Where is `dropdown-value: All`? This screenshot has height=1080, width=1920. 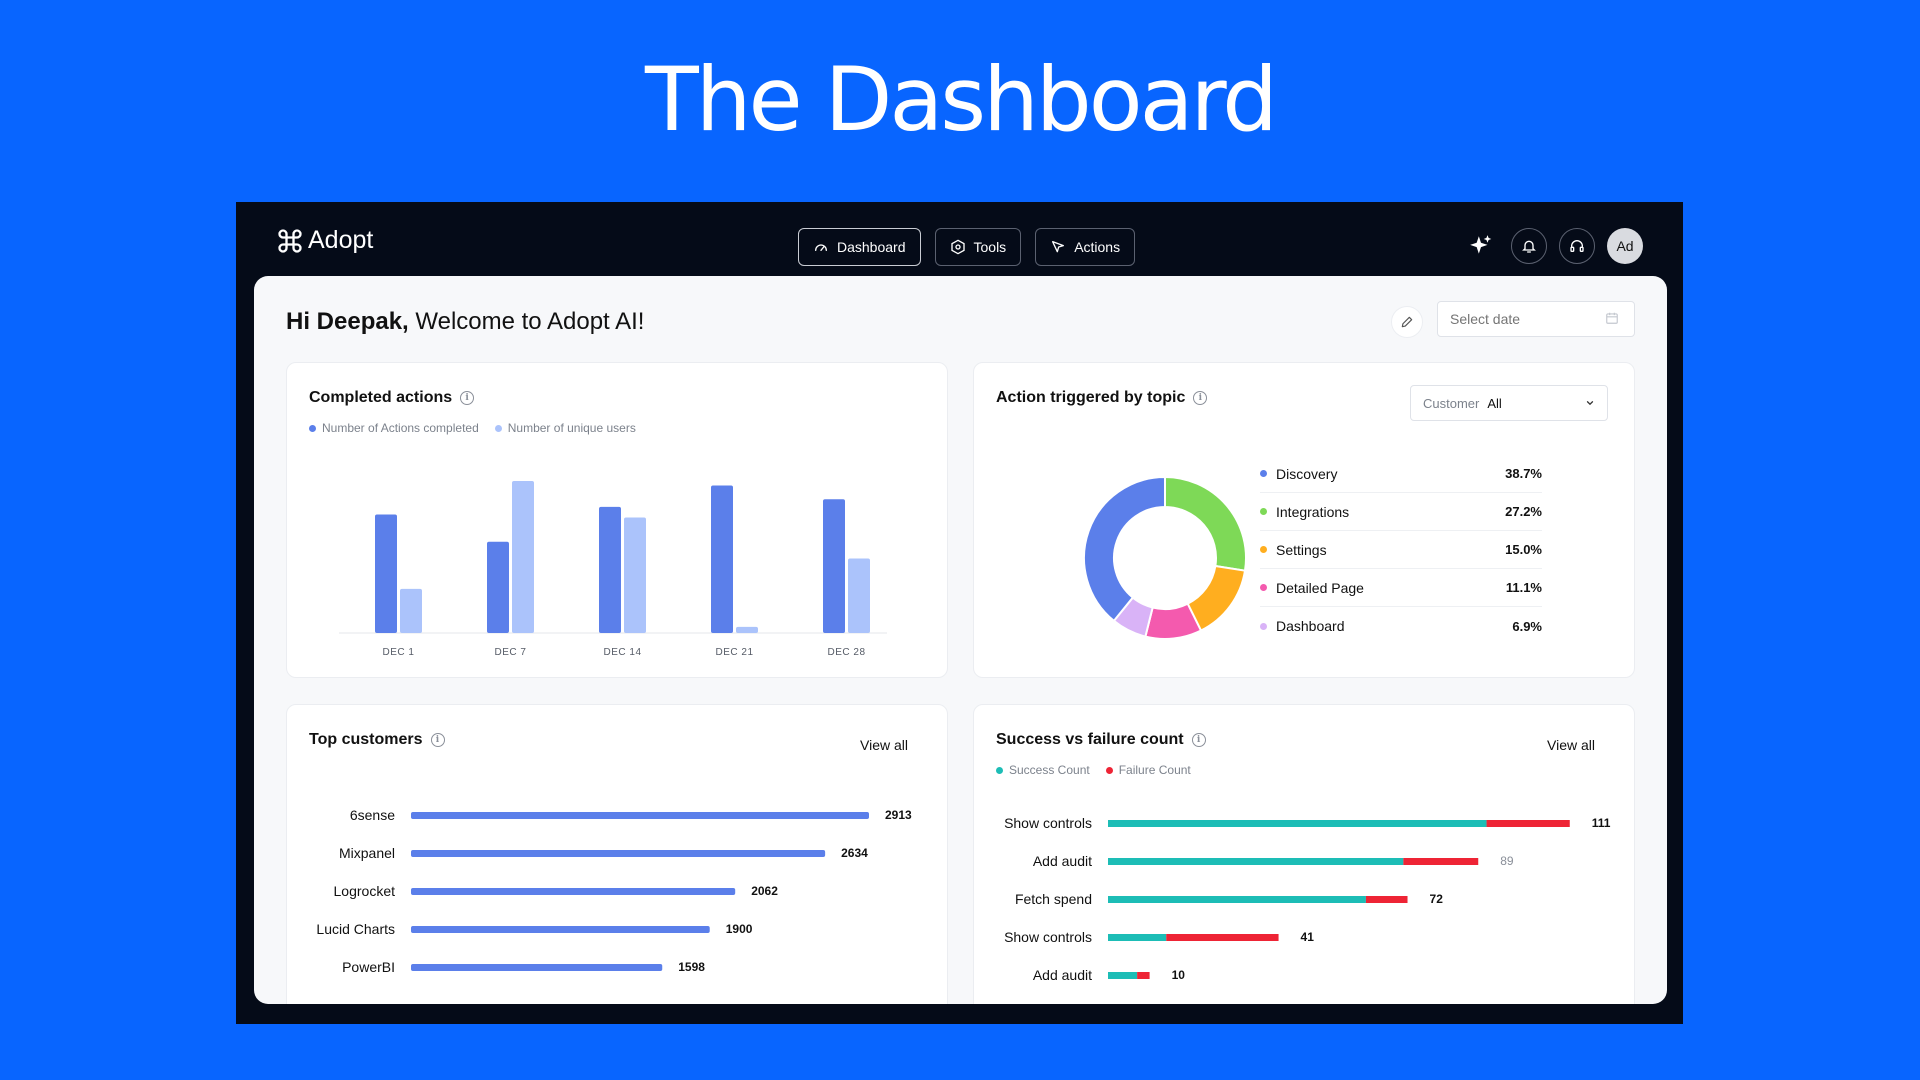 dropdown-value: All is located at coordinates (1494, 403).